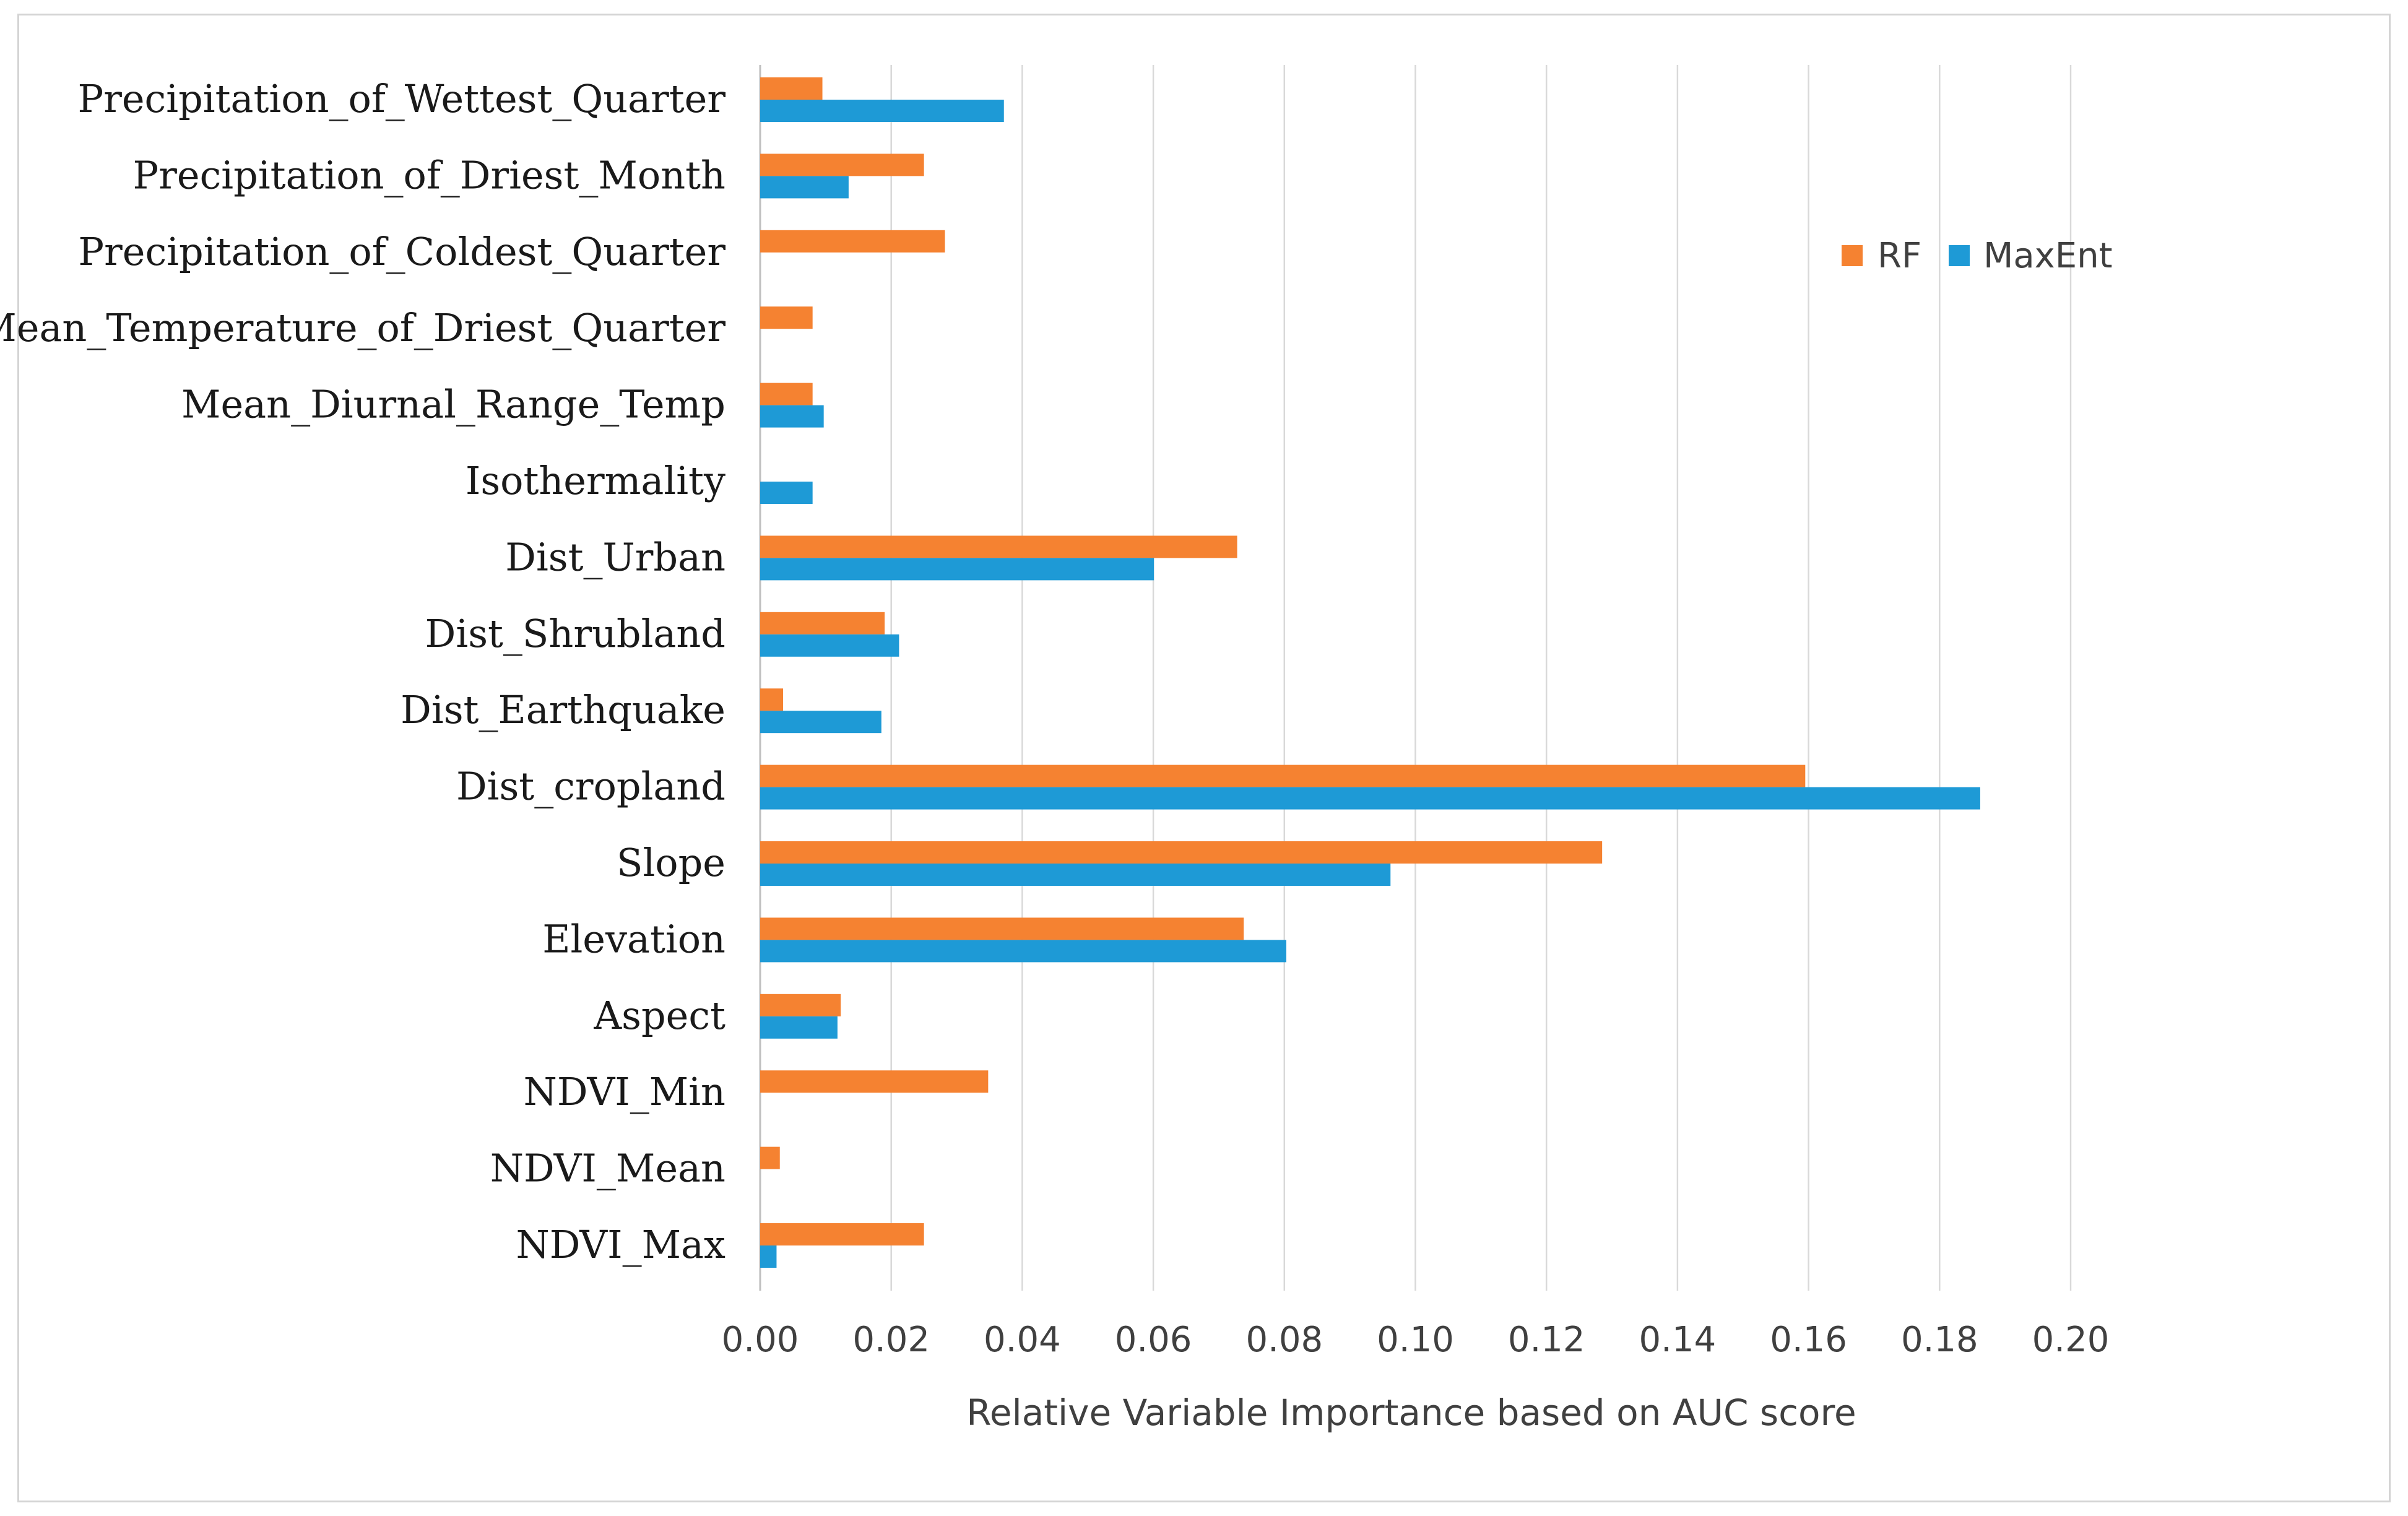  Describe the element at coordinates (362, 328) in the screenshot. I see `category-label: Mean_Temperature_of_Driest_Quarter` at that location.